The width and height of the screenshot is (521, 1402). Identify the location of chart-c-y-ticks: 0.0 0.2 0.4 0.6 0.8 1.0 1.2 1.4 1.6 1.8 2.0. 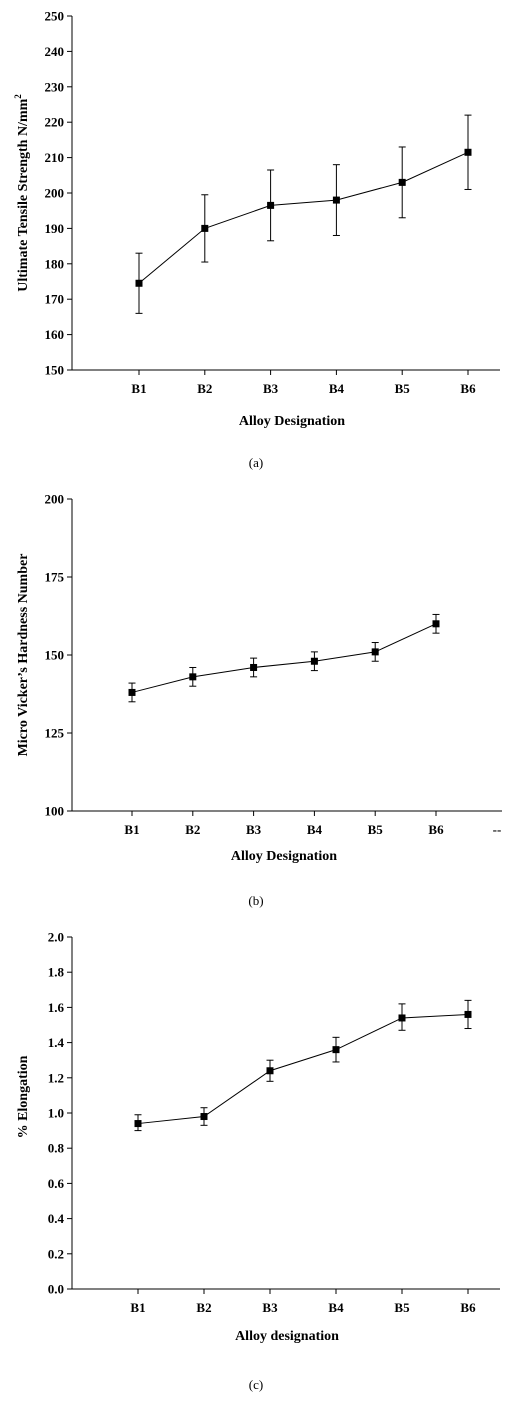
(60, 1113).